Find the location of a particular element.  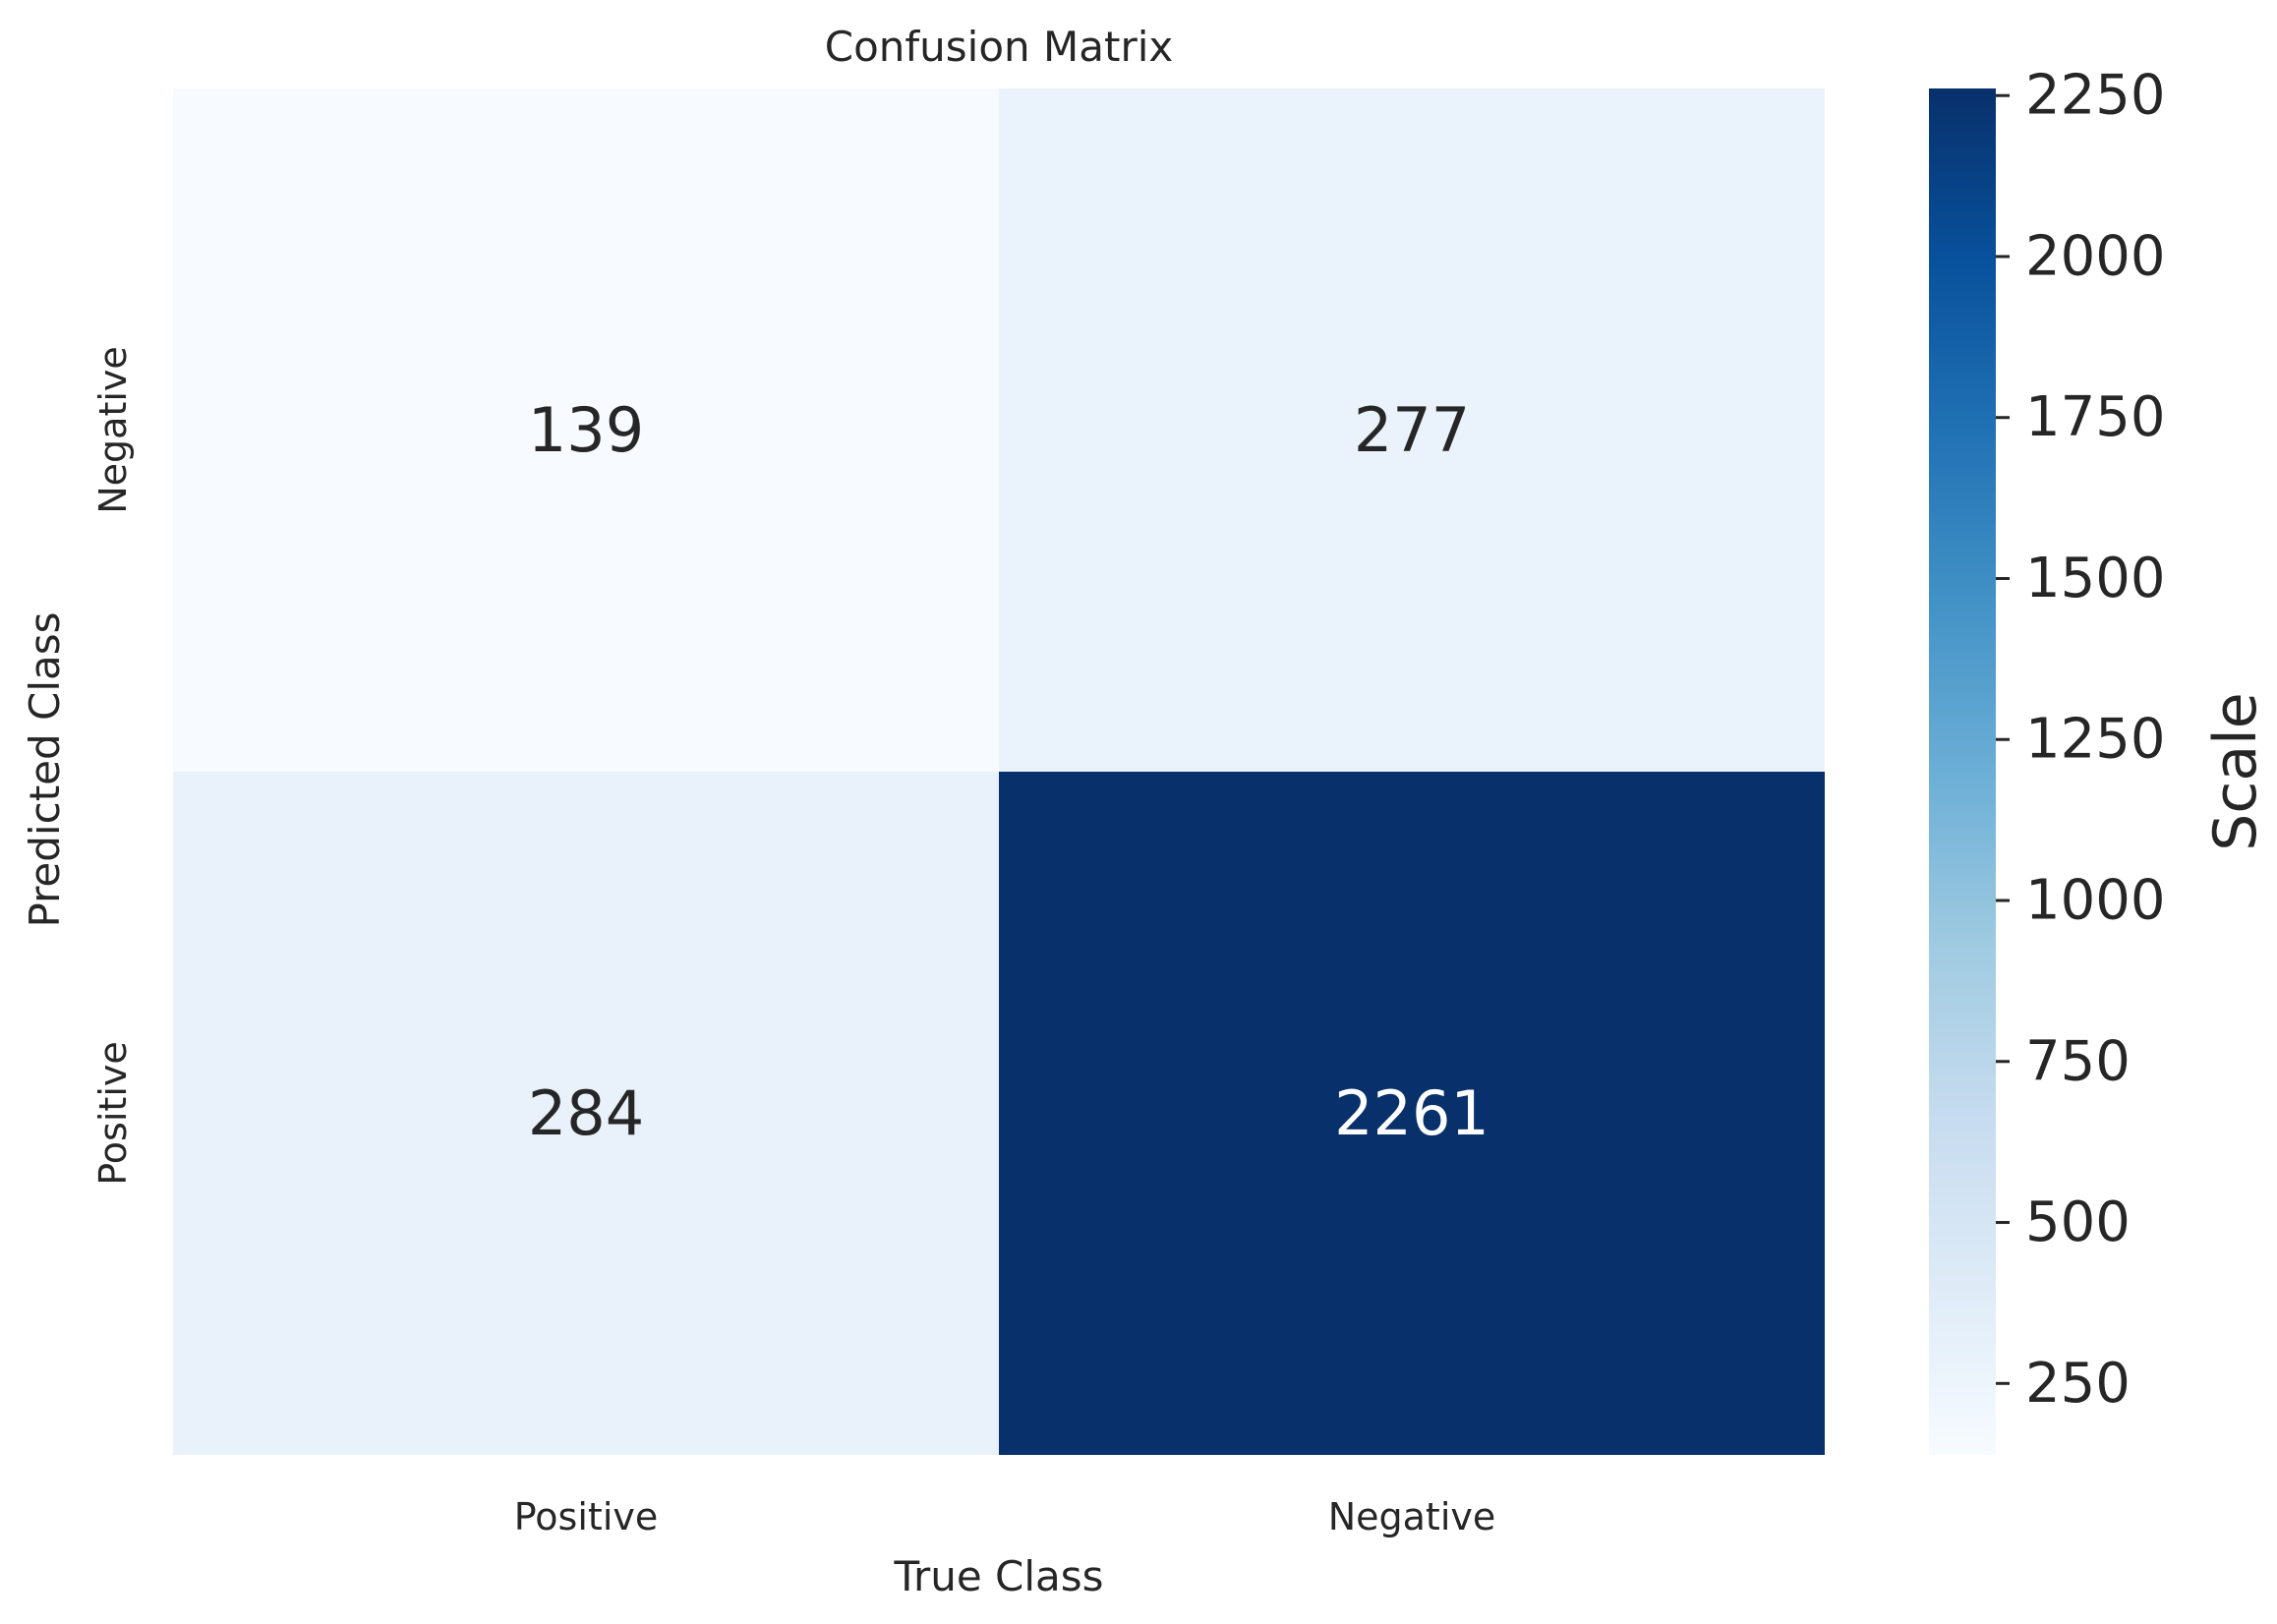

colorbar-tick-label: 2000 is located at coordinates (2095, 256).